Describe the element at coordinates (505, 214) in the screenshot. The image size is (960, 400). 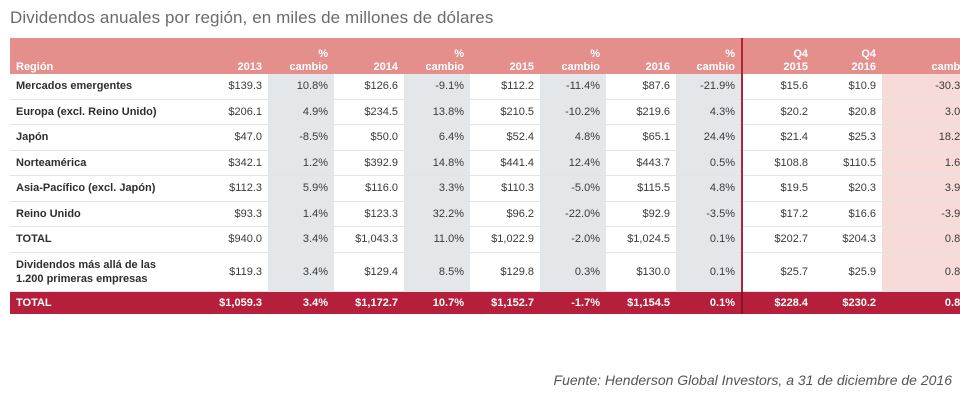
I see `cell-2015: $96.2` at that location.